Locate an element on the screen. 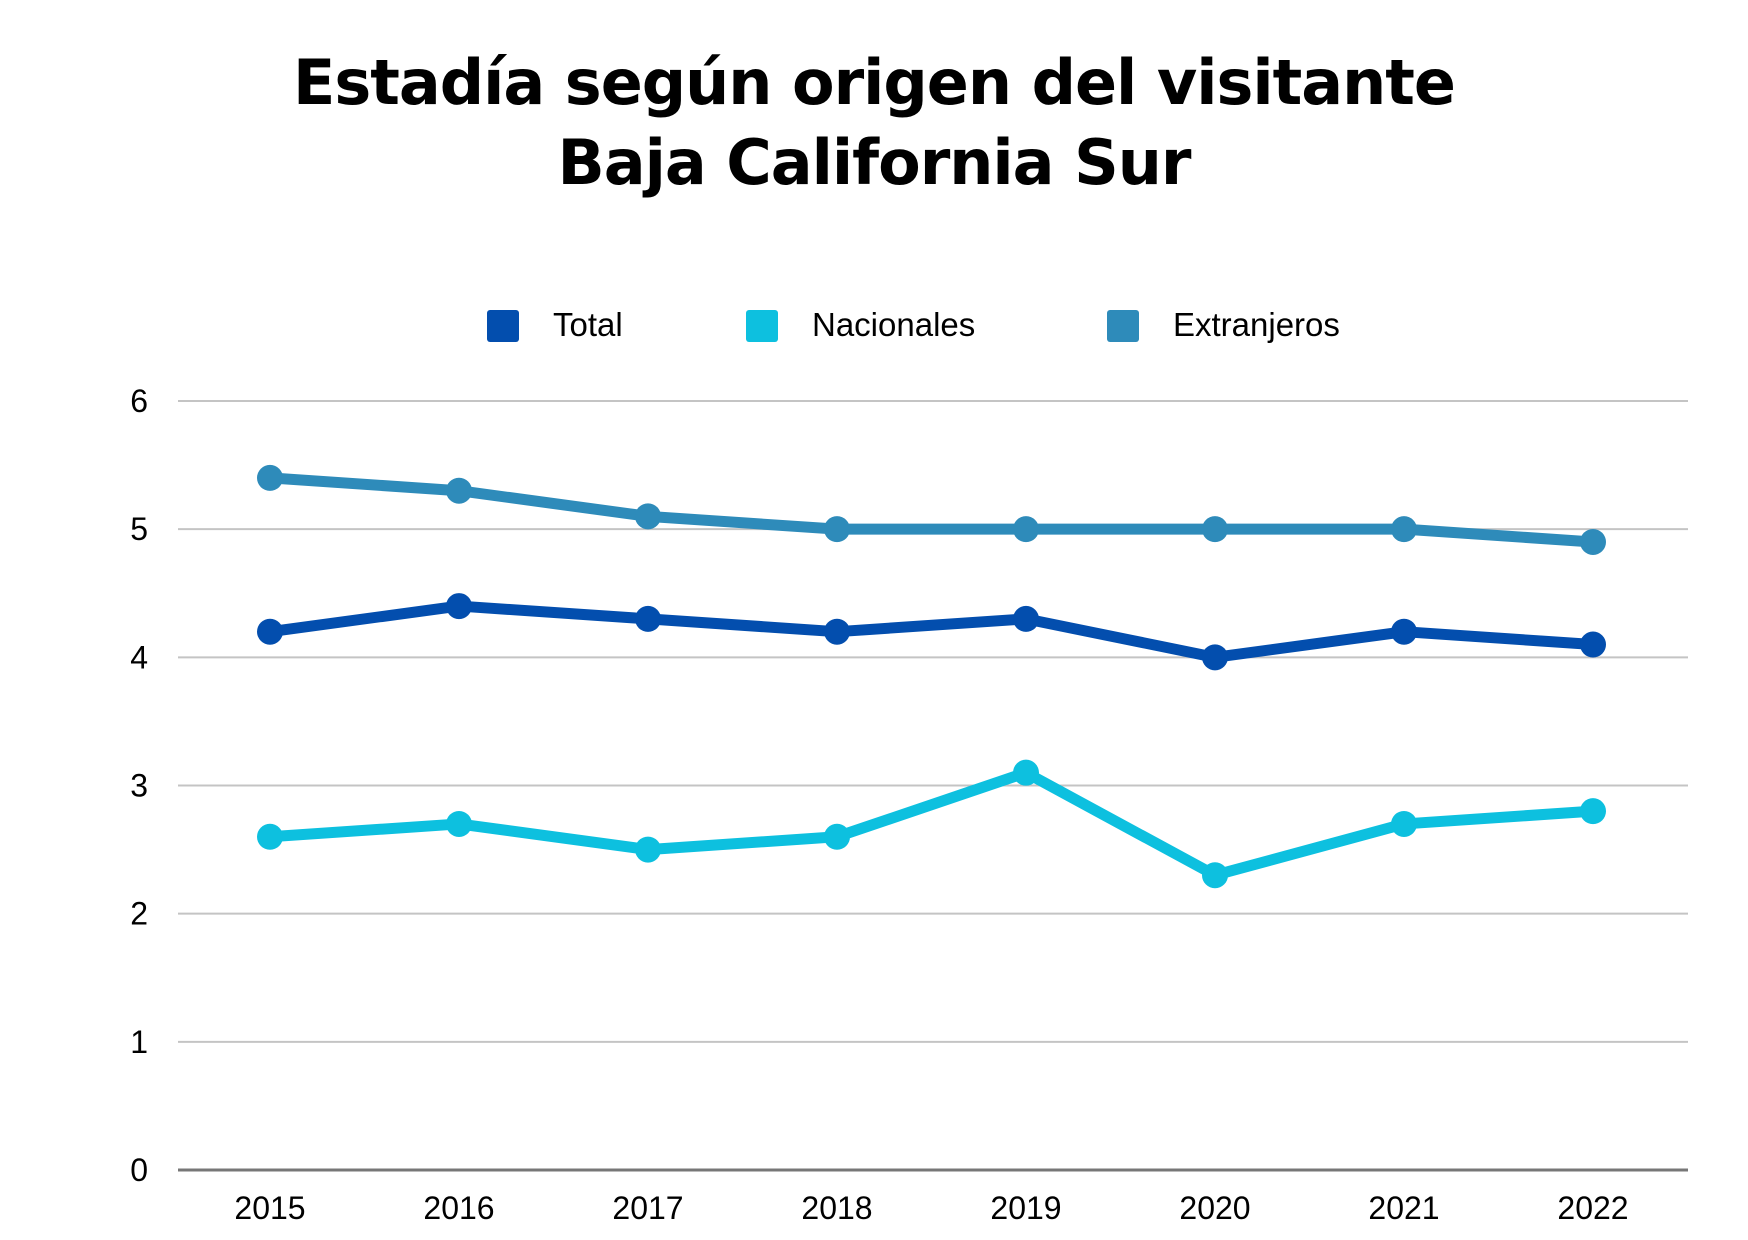 Image resolution: width=1748 pixels, height=1240 pixels. series-nacionales is located at coordinates (931, 824).